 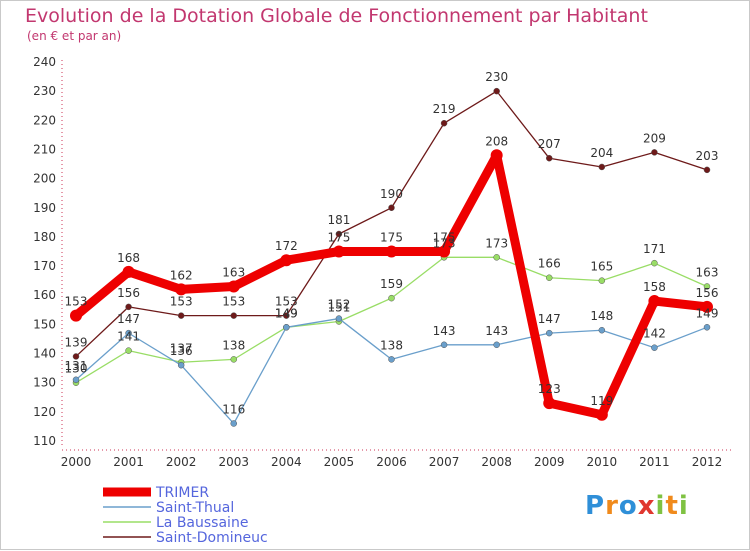 I want to click on data-label: 158, so click(x=654, y=287).